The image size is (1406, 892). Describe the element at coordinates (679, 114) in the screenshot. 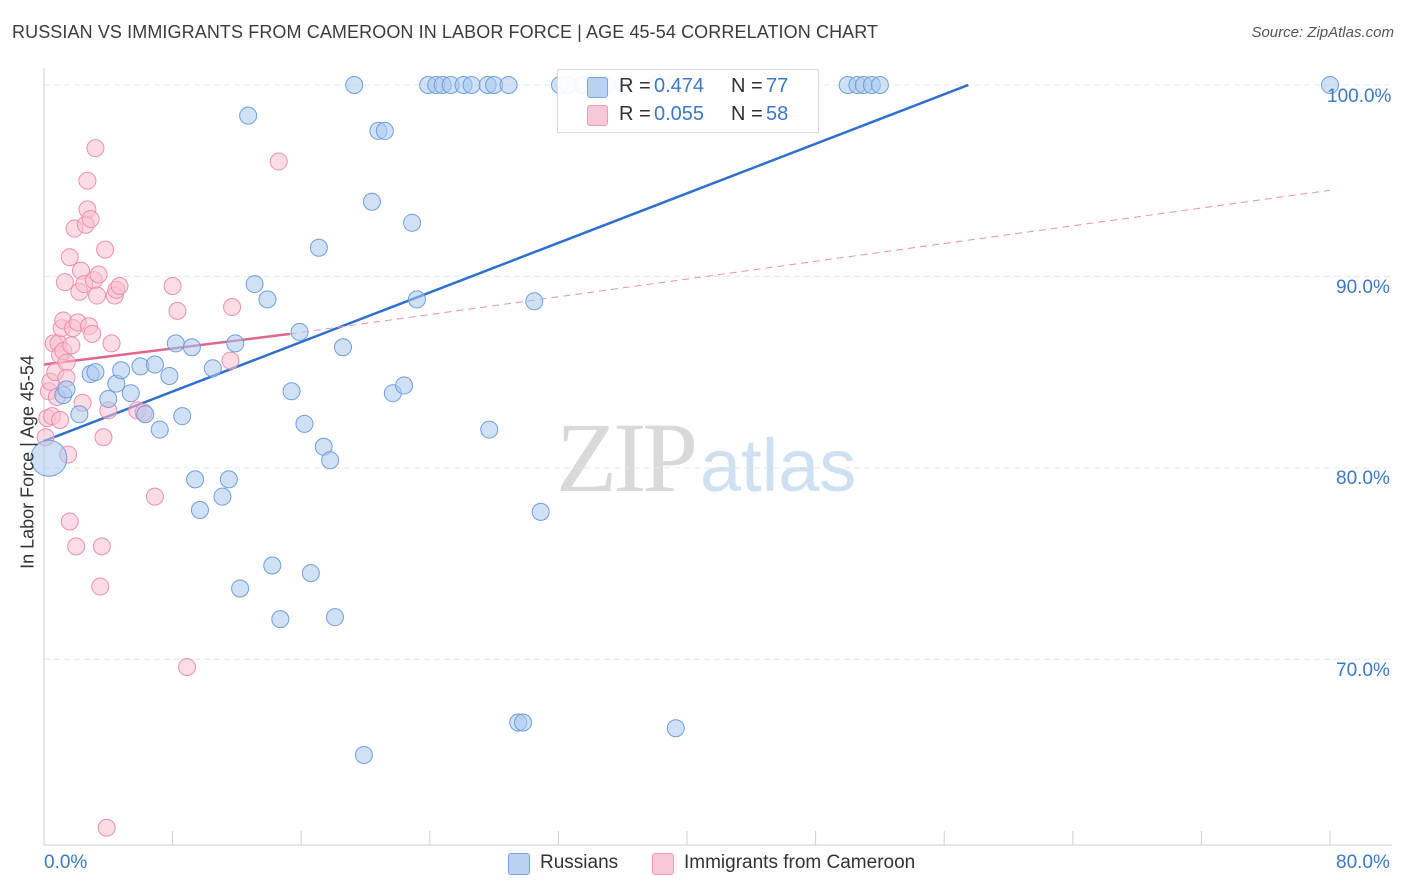

I see `legend-r-value: 0.055` at that location.